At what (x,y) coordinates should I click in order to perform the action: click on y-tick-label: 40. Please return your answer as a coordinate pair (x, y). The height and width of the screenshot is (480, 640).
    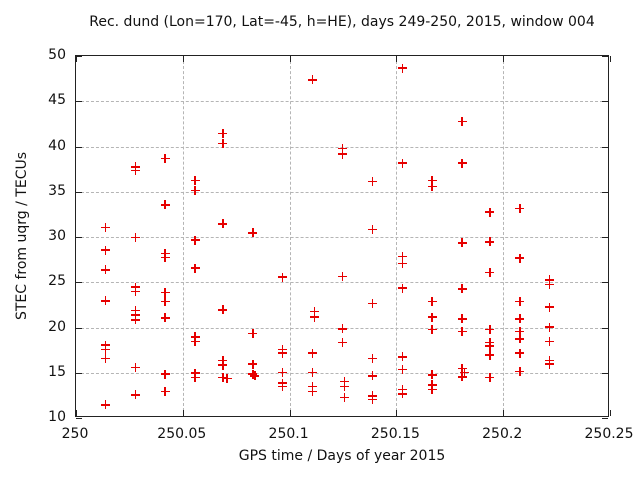
    Looking at the image, I should click on (57, 145).